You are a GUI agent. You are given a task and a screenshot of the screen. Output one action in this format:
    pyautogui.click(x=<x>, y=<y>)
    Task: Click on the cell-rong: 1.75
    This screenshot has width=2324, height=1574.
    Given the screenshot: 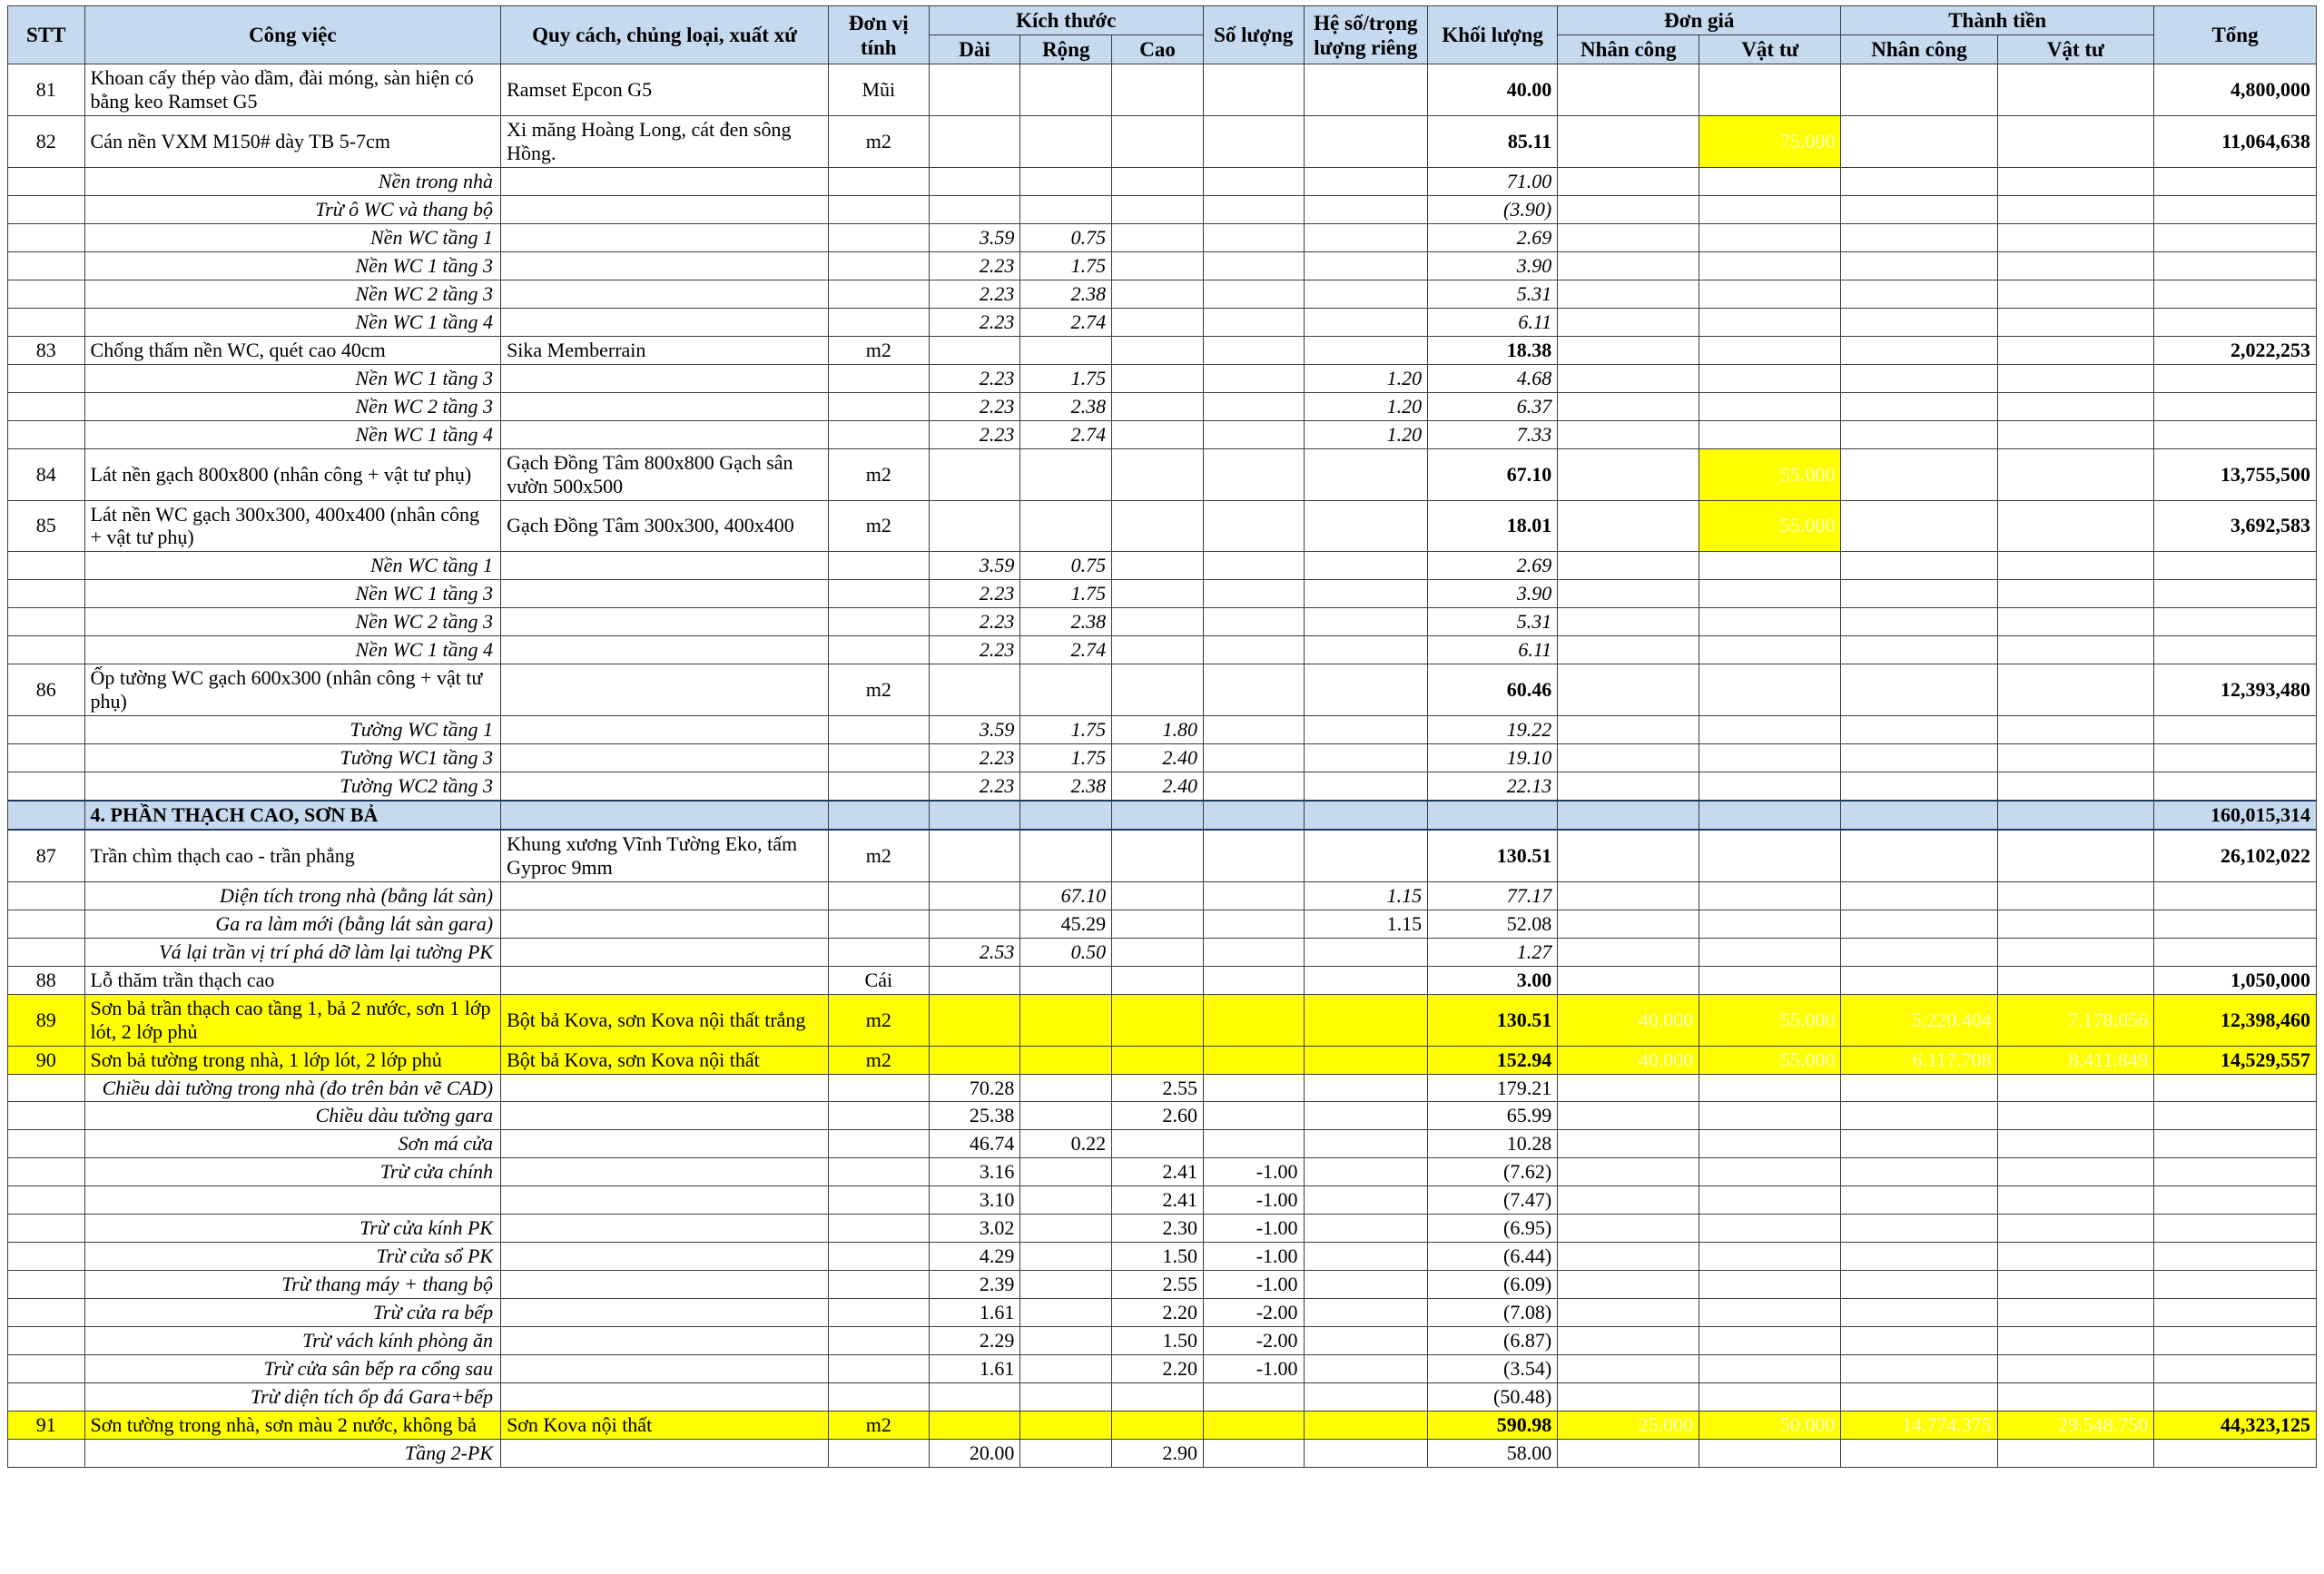 What is the action you would take?
    pyautogui.click(x=1066, y=594)
    